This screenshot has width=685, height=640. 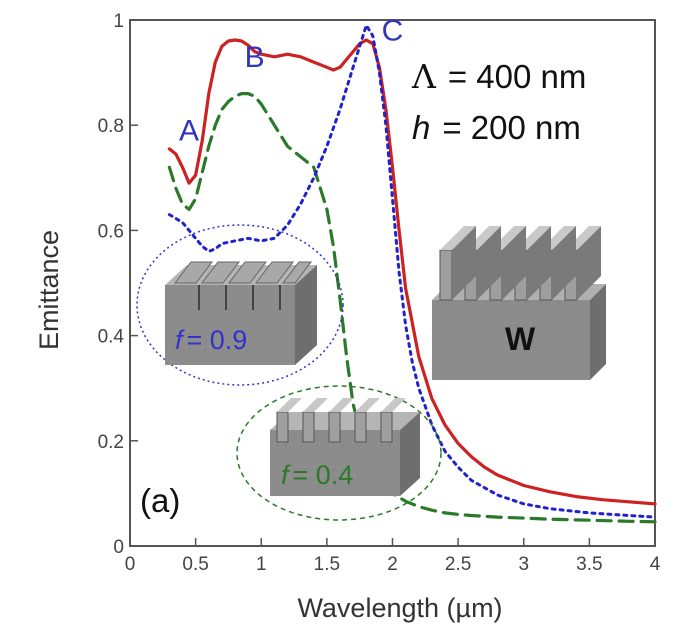 What do you see at coordinates (111, 231) in the screenshot?
I see `y-tick-label: 0.6` at bounding box center [111, 231].